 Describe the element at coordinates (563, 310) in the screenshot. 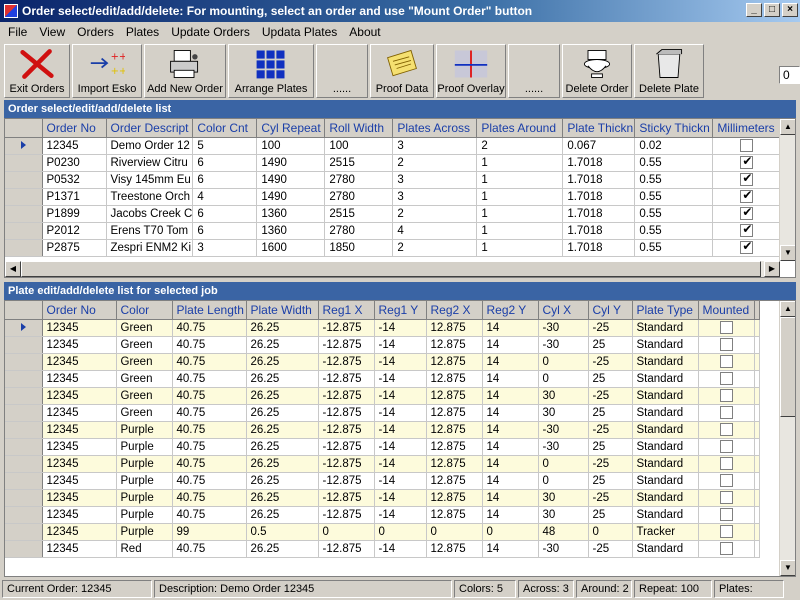

I see `column-header: Cyl X` at that location.